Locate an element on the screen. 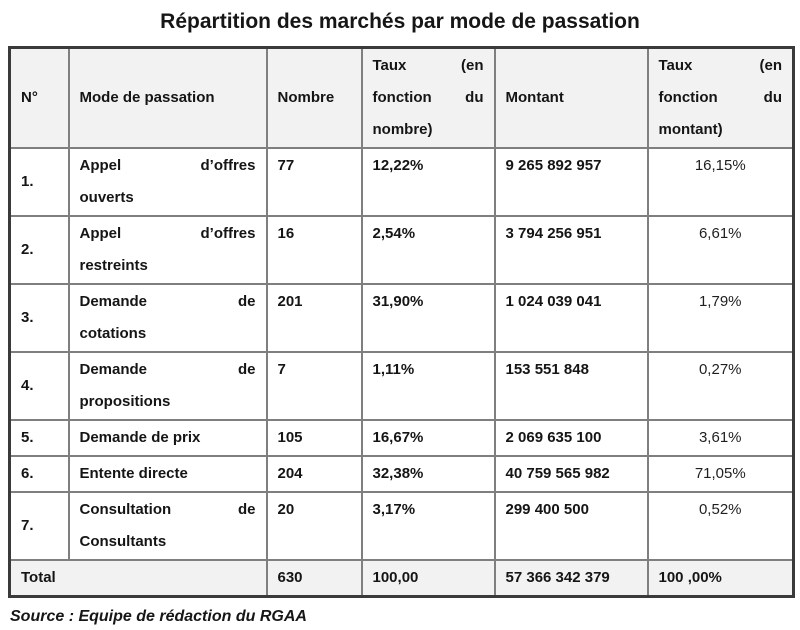 This screenshot has height=630, width=800. column-header-nombre: Nombre is located at coordinates (314, 97).